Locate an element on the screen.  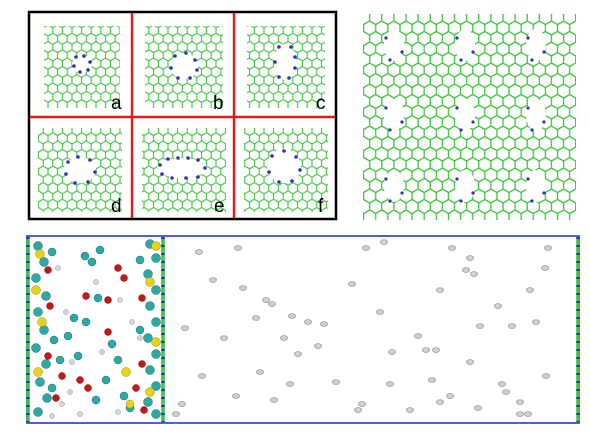
cell-a: a is located at coordinates (83, 70).